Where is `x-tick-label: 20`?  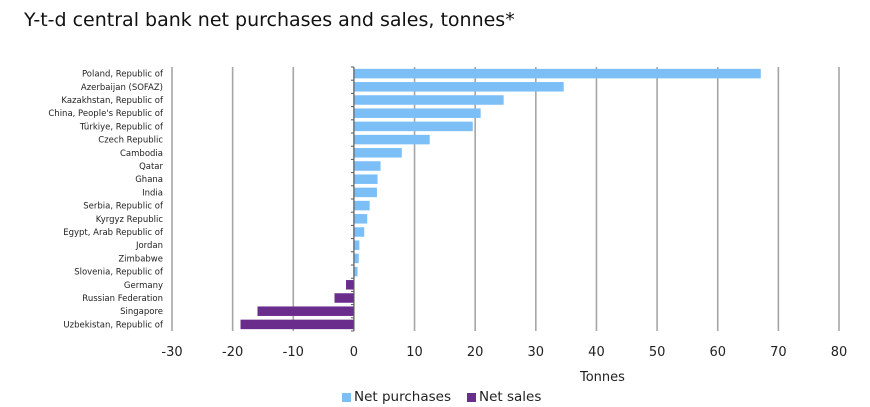
x-tick-label: 20 is located at coordinates (475, 352).